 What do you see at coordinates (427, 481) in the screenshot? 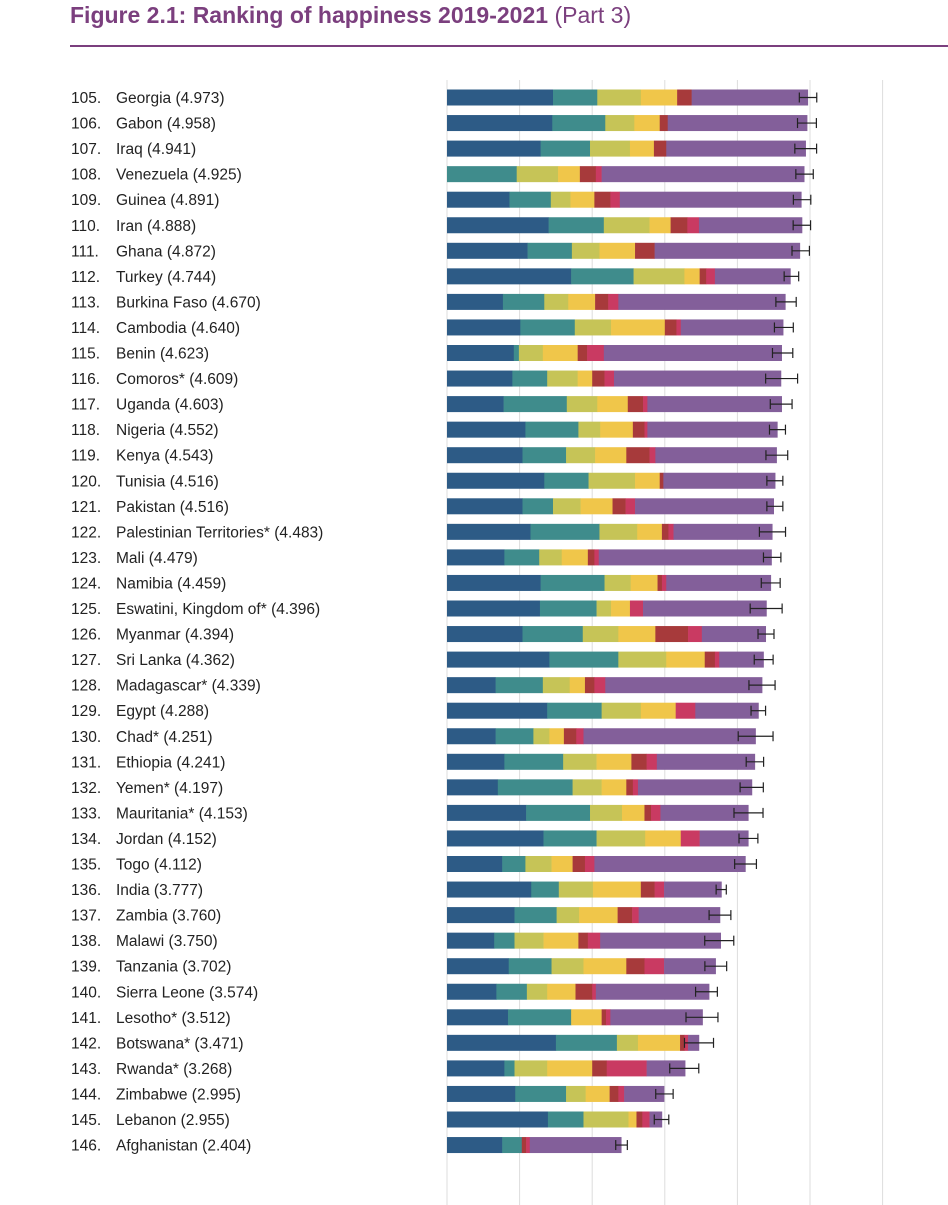
I see `chart-row: 120. Tunisia (4.516)` at bounding box center [427, 481].